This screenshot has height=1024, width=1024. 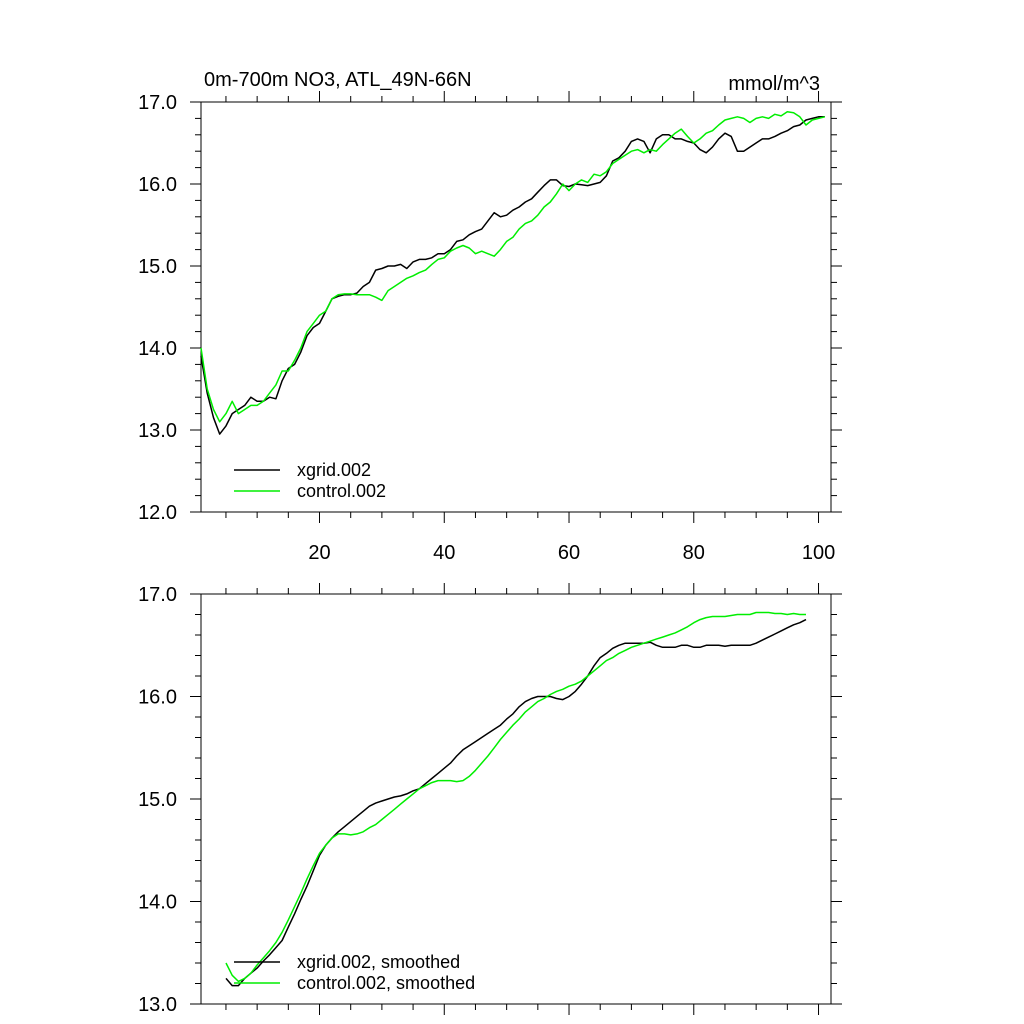 I want to click on x-tick-label: 60, so click(x=569, y=553).